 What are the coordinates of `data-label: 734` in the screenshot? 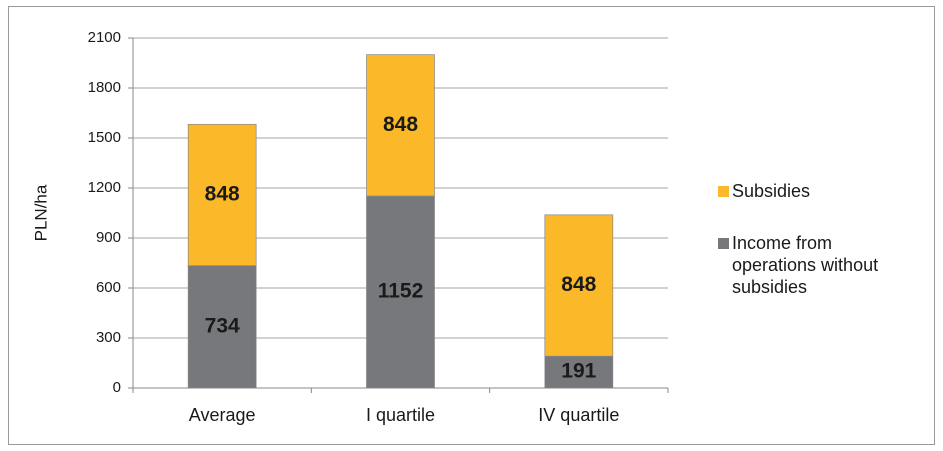 It's located at (222, 325).